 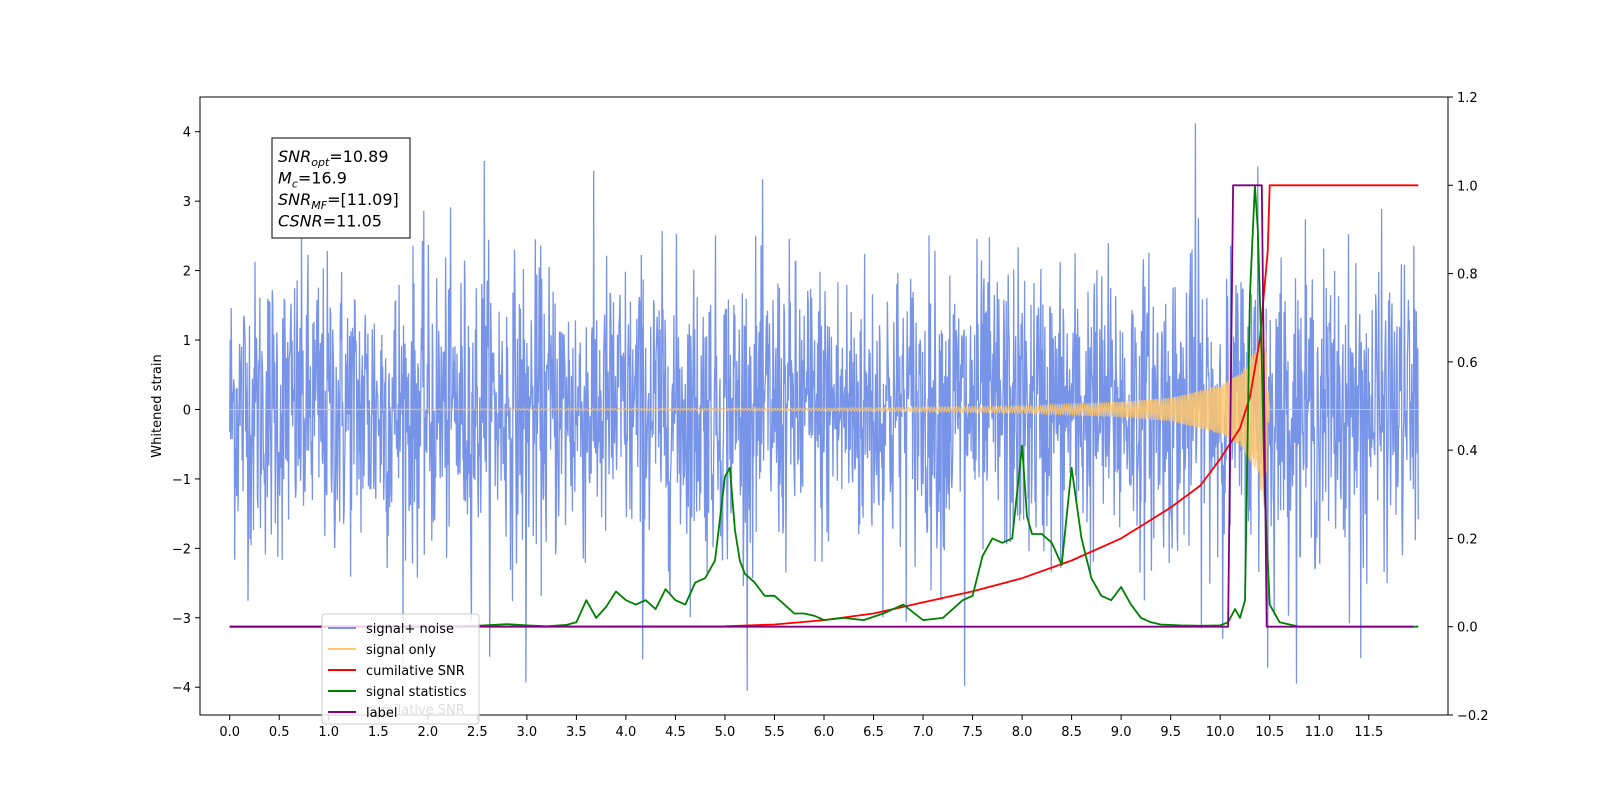 I want to click on legend-label: cumilative SNR, so click(x=415, y=671).